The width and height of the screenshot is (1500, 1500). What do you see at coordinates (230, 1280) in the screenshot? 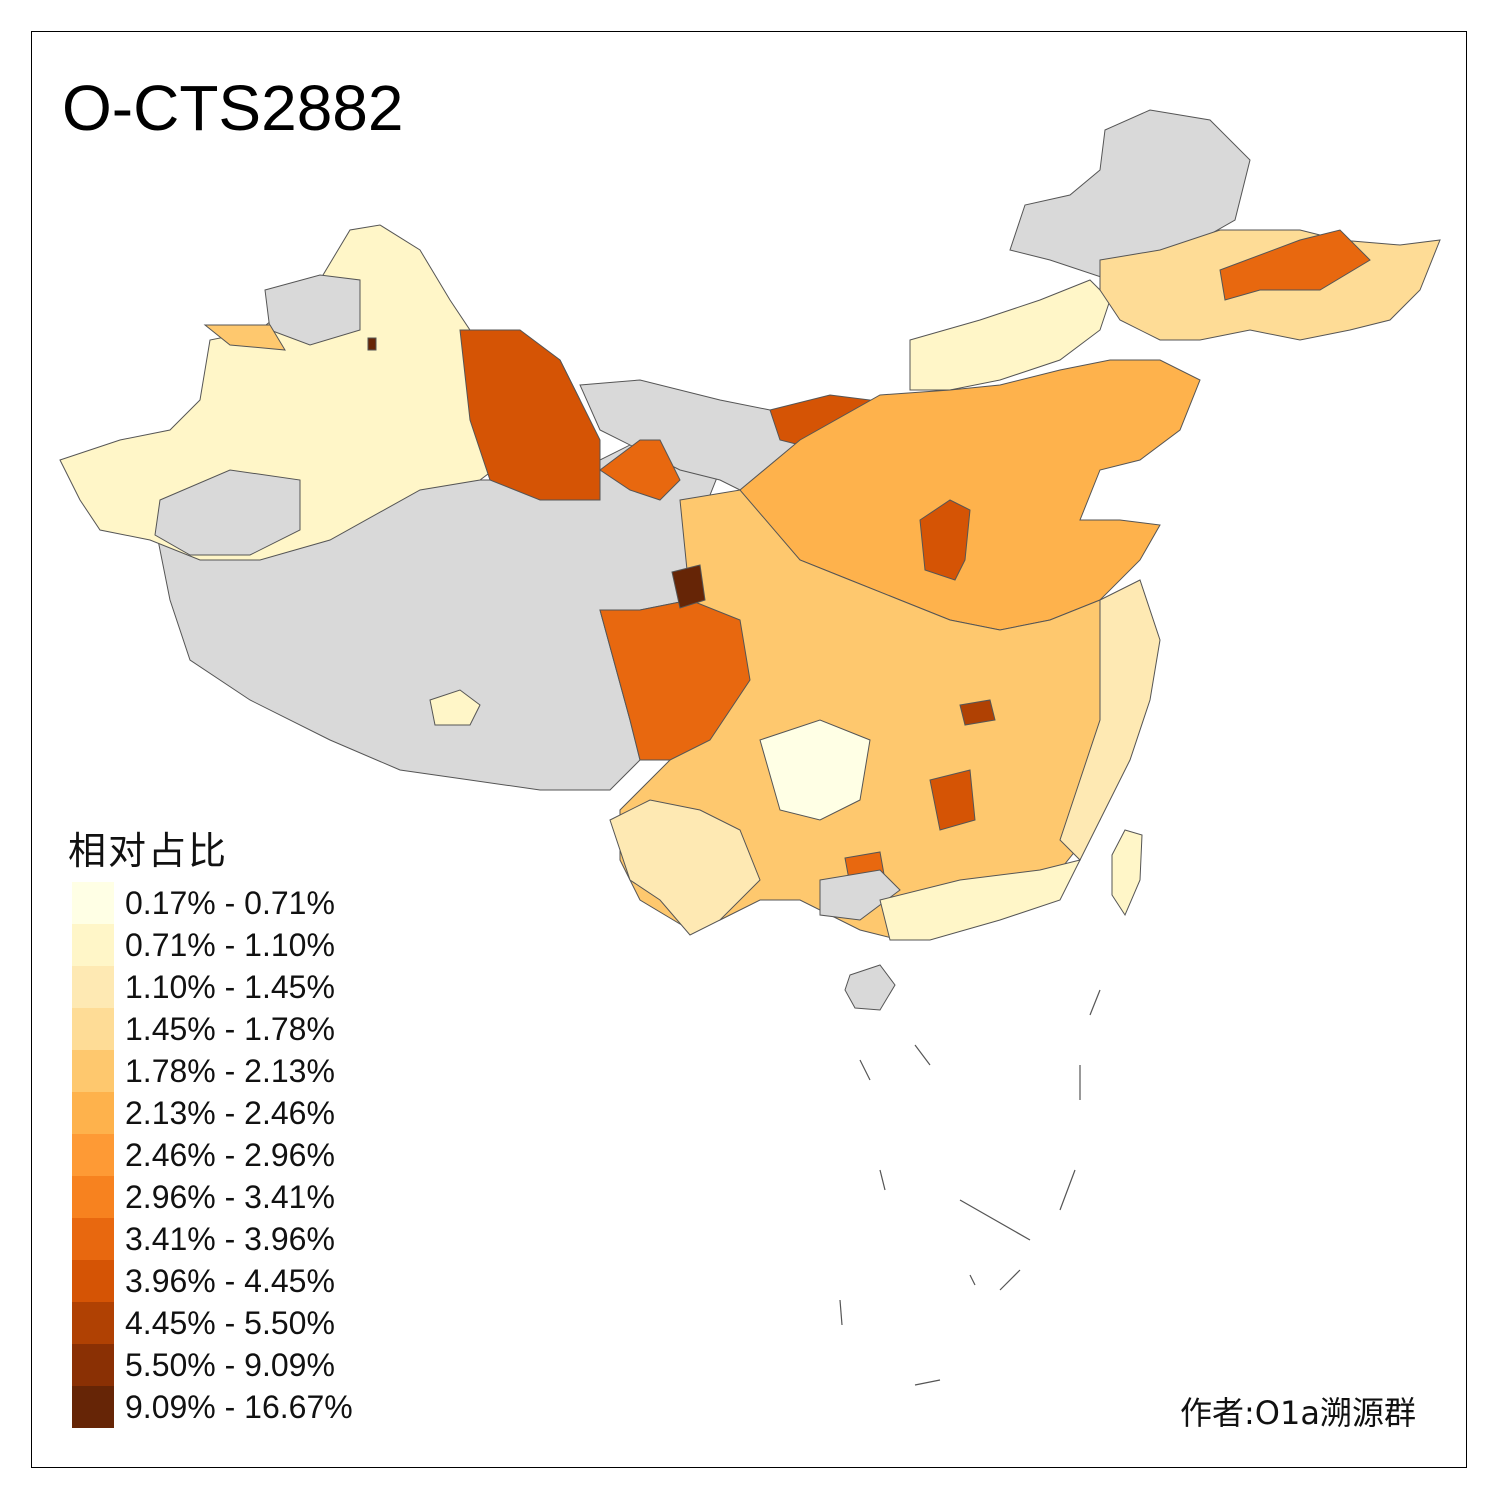
I see `legend-label: 3.96% - 4.45%` at bounding box center [230, 1280].